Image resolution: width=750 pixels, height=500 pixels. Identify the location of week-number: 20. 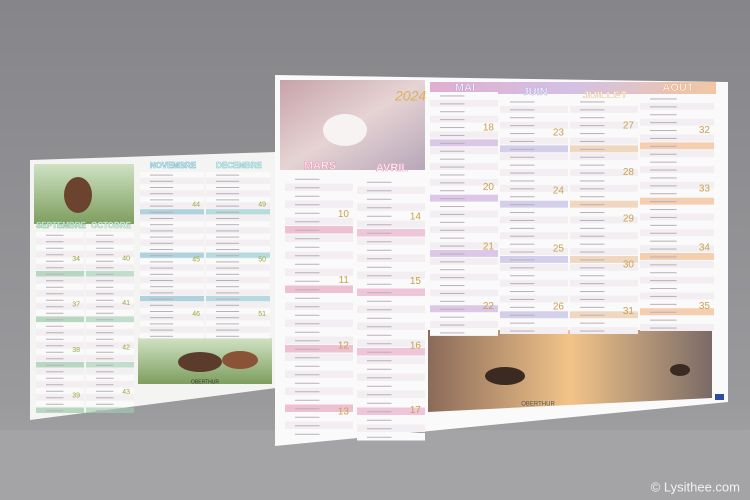
(489, 187).